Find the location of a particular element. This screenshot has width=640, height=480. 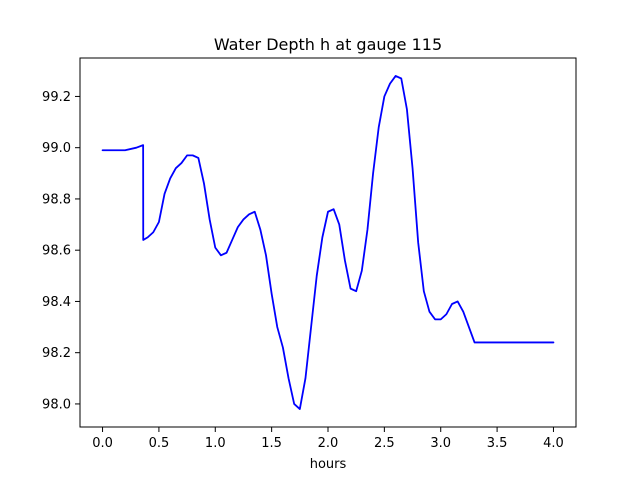

y-tick-label: 99.2 is located at coordinates (56, 97).